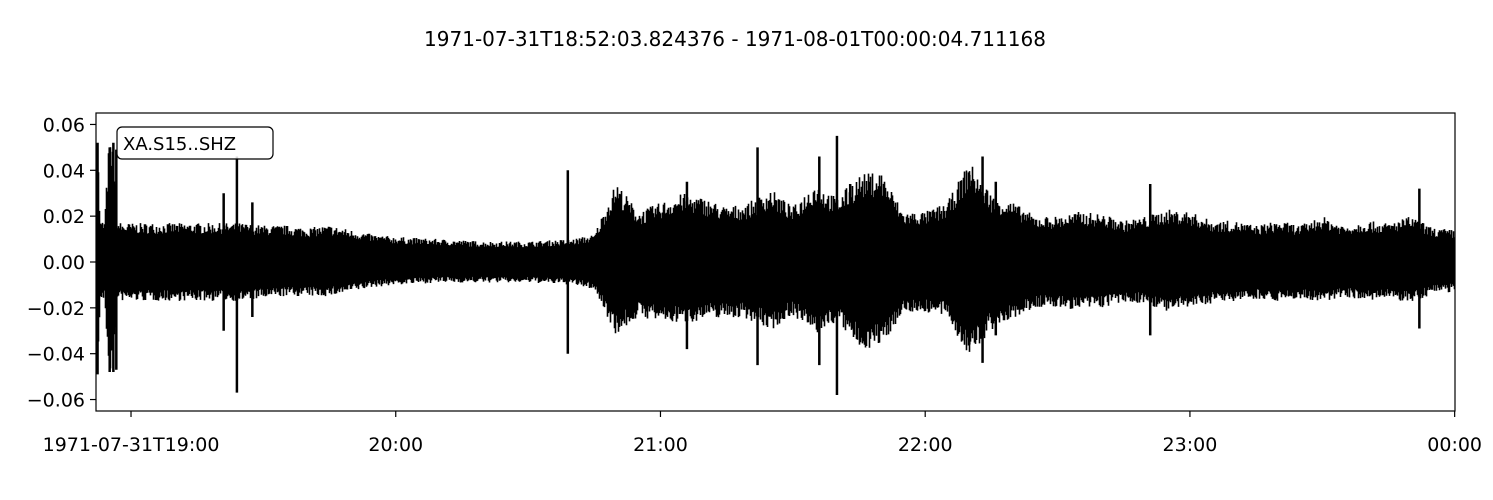 The image size is (1493, 500). Describe the element at coordinates (64, 171) in the screenshot. I see `y-tick-label: 0.04` at that location.